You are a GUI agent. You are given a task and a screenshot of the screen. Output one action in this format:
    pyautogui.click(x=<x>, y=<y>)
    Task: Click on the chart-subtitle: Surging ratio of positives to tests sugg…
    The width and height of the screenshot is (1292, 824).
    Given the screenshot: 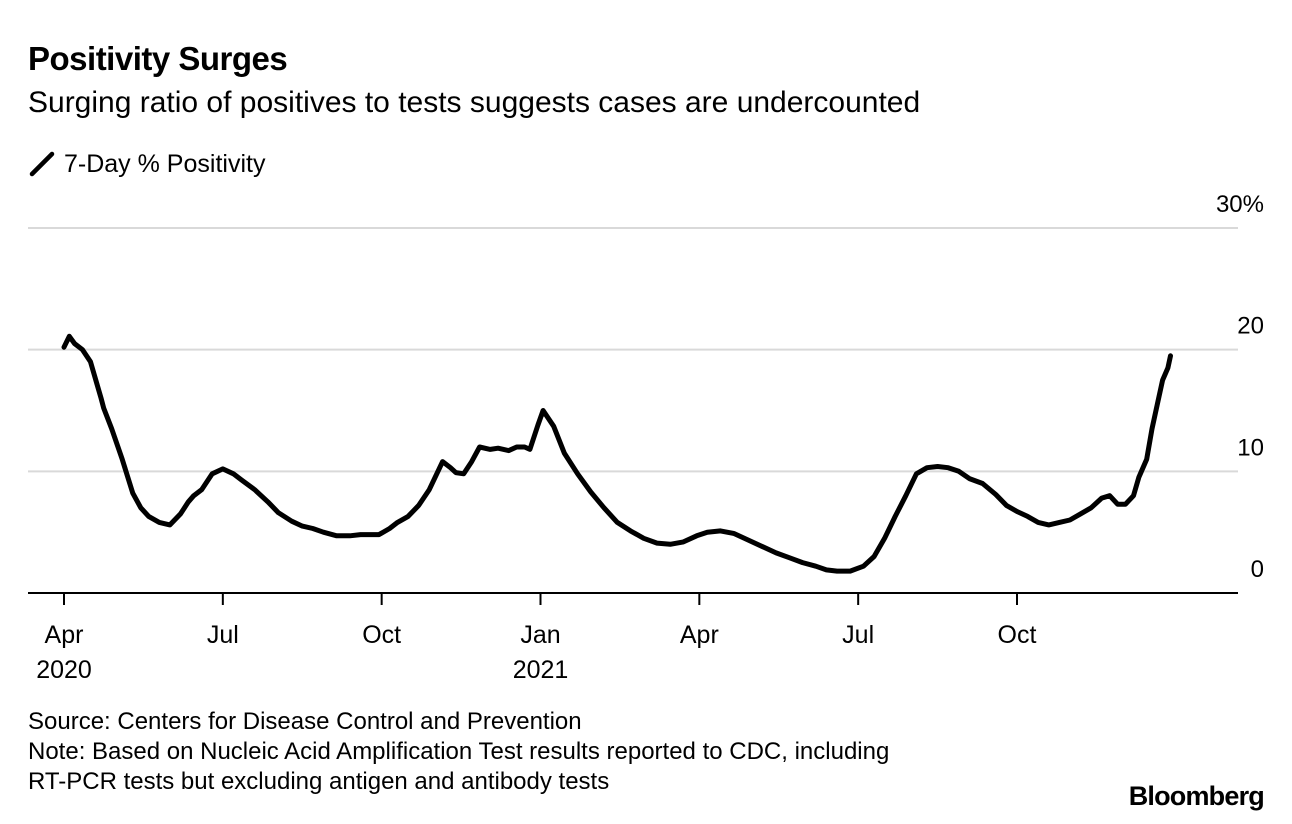 What is the action you would take?
    pyautogui.click(x=474, y=102)
    